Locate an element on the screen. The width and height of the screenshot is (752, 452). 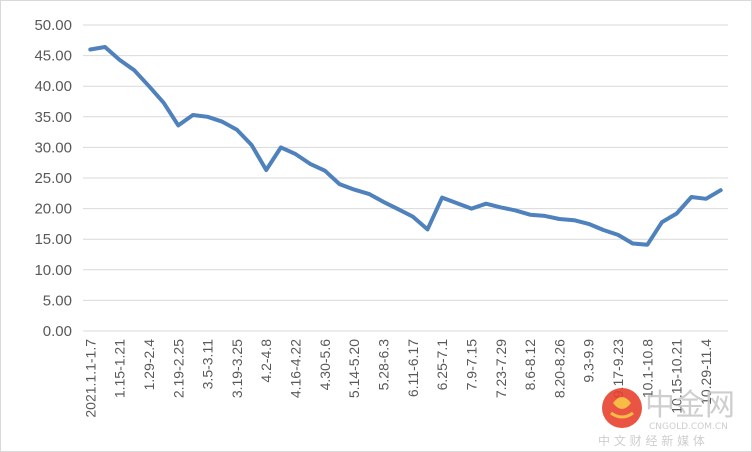
x-tick-label: 7.9-7.15 is located at coordinates (471, 365).